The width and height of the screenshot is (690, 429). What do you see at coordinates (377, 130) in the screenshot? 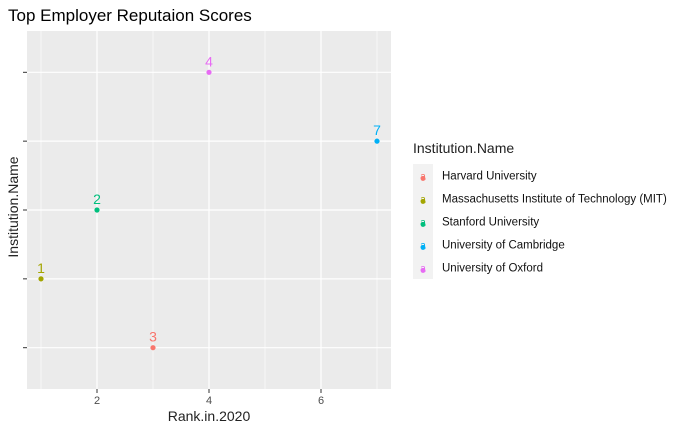
I see `data-point-label: 7` at bounding box center [377, 130].